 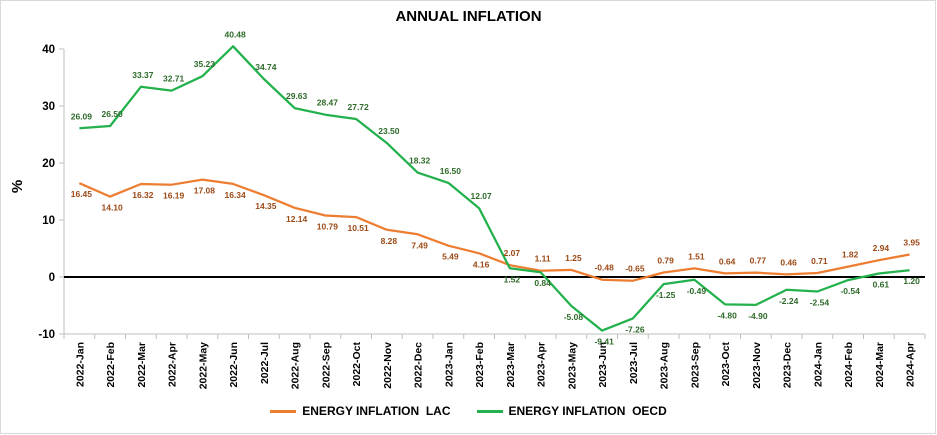 I want to click on data-label-oecd: 32.71, so click(x=174, y=79).